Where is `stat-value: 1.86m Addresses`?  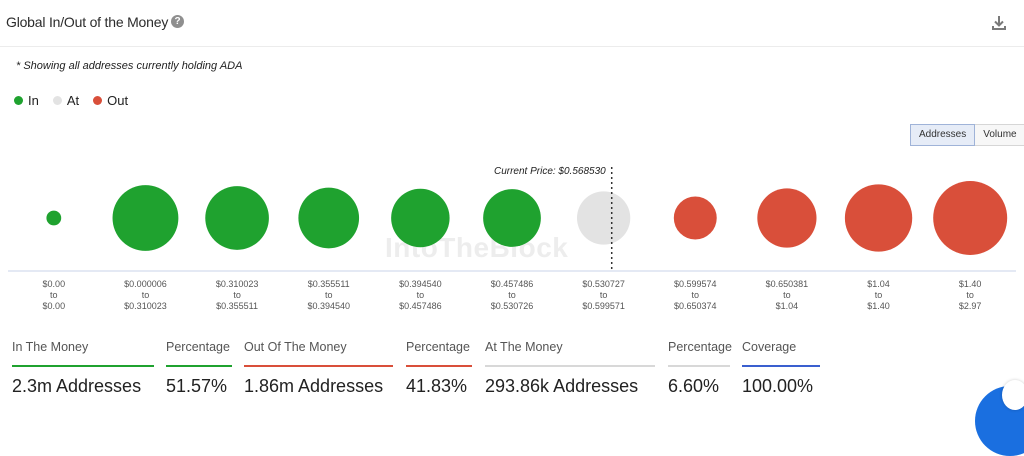
stat-value: 1.86m Addresses is located at coordinates (314, 386).